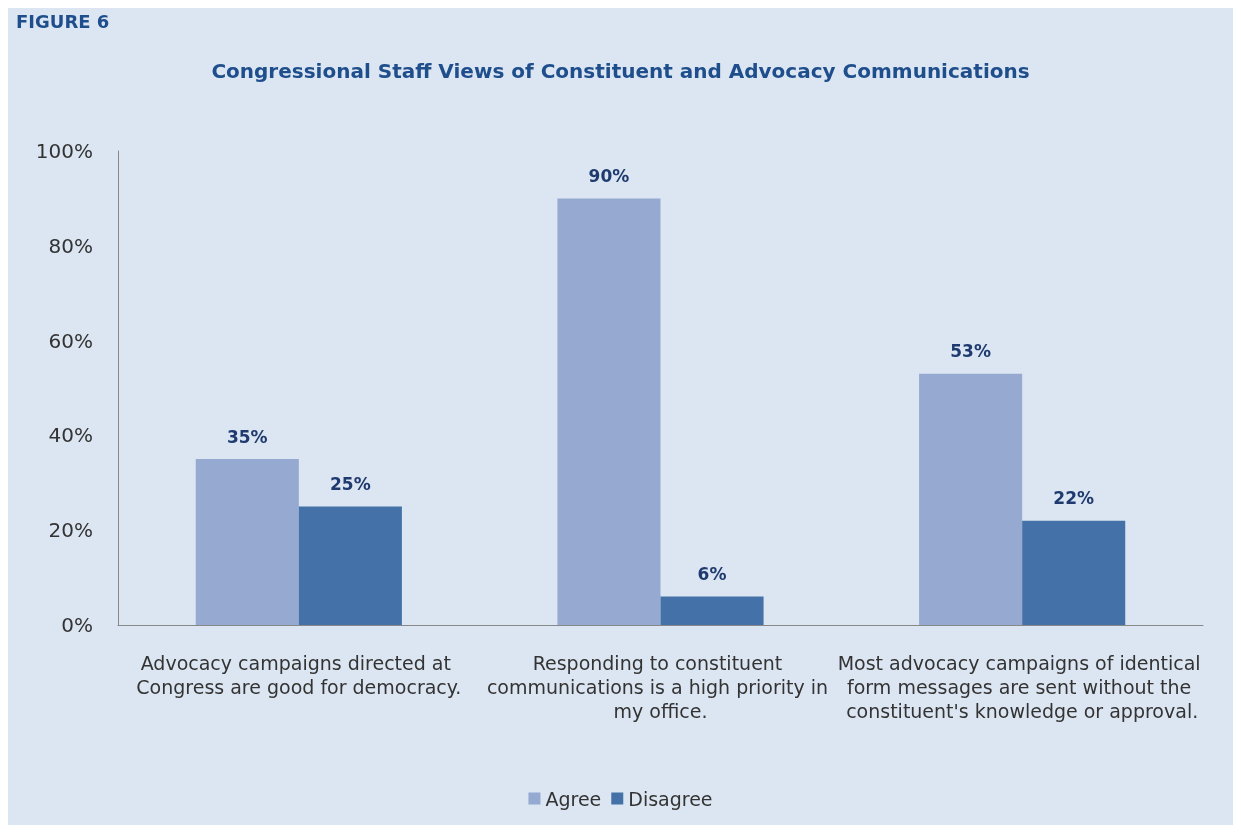  Describe the element at coordinates (70, 435) in the screenshot. I see `y-tick-label: 40%` at that location.